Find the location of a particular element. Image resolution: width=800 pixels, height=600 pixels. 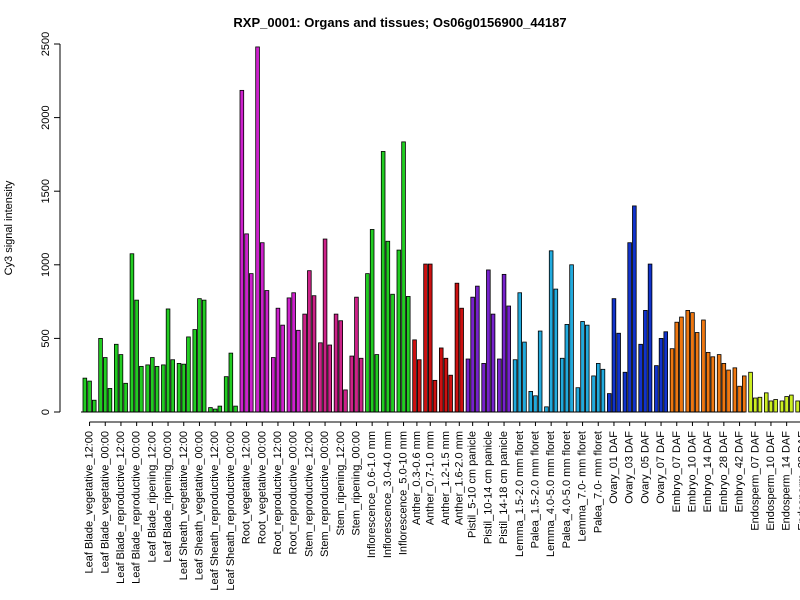

x-tick-label: Leaf Sheath_reproductive_12:00 is located at coordinates (215, 511).